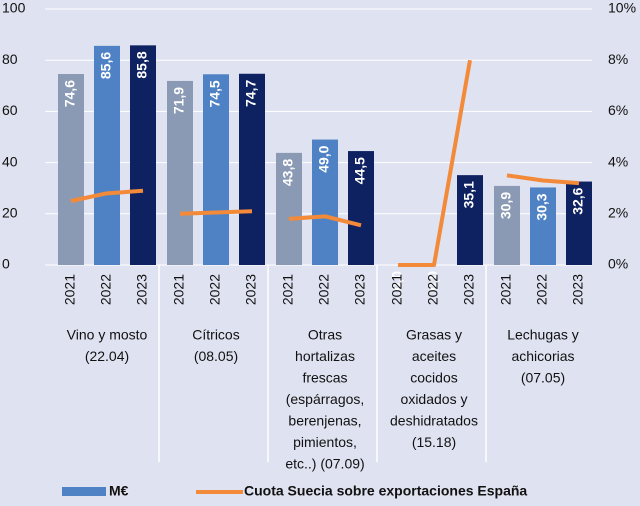 The height and width of the screenshot is (506, 640). I want to click on value-label: 85,8, so click(142, 64).